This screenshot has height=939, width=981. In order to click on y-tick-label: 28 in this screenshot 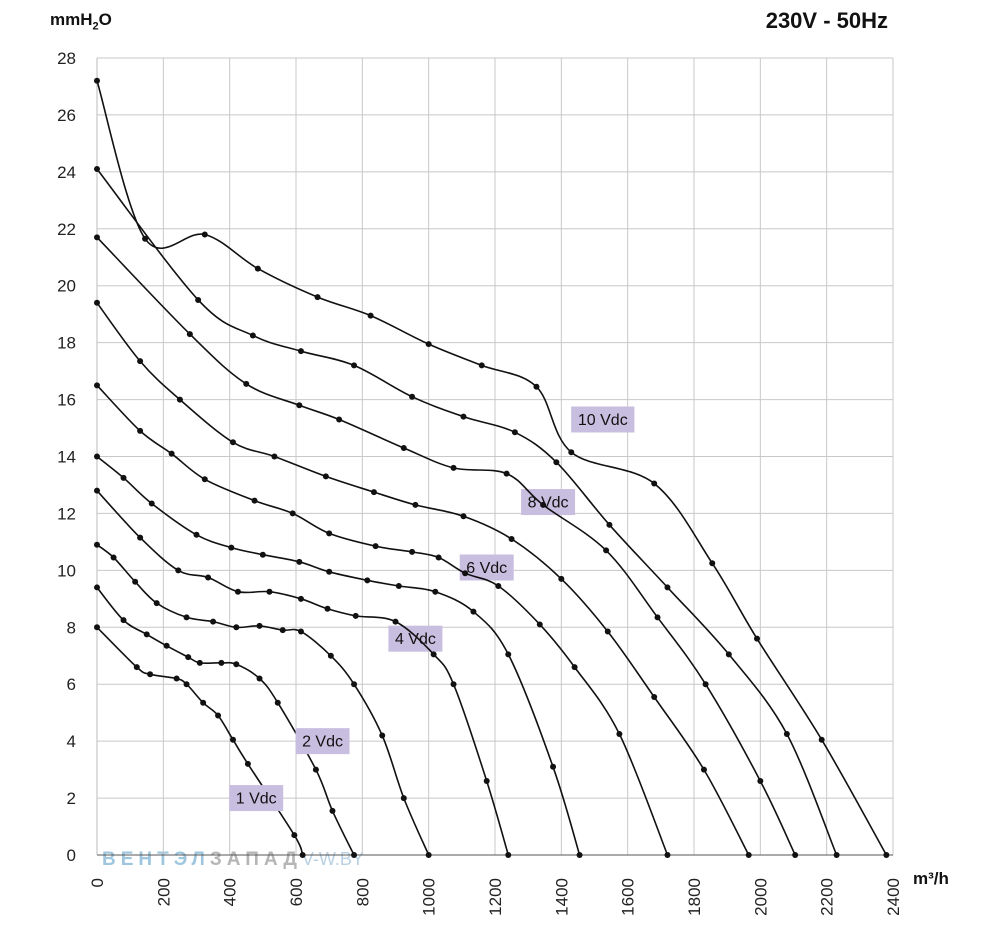, I will do `click(66, 58)`.